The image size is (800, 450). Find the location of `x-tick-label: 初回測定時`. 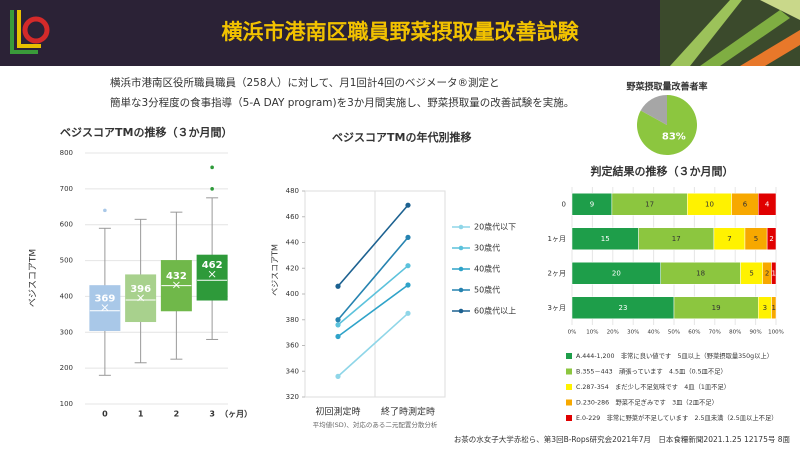

x-tick-label: 初回測定時 is located at coordinates (337, 412).